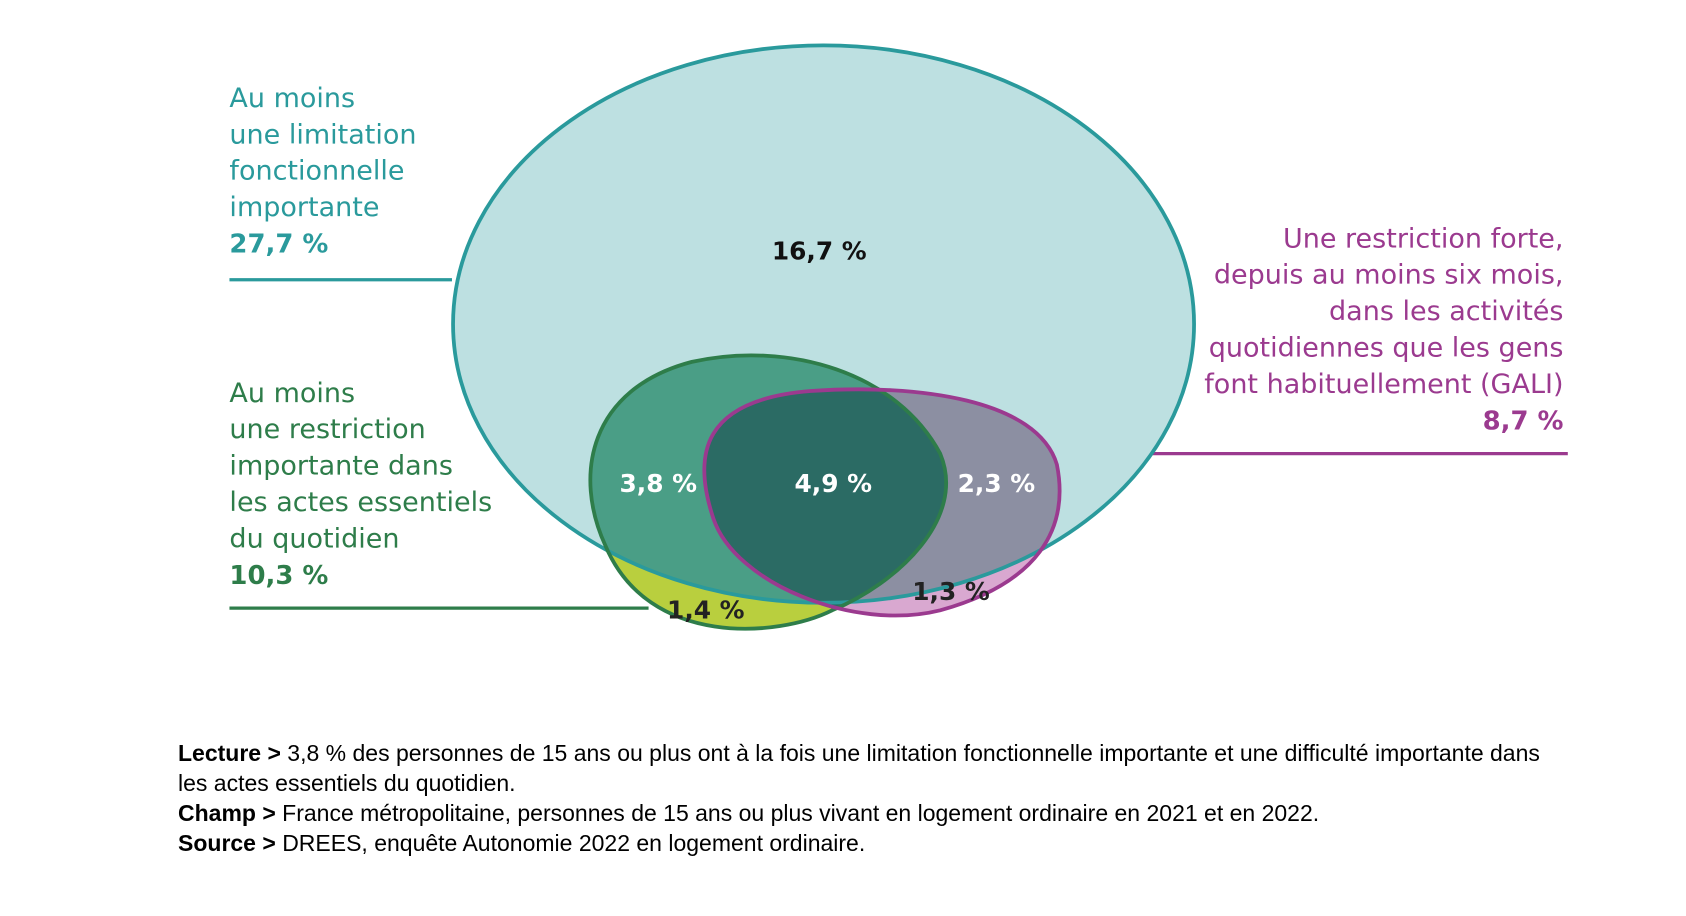  I want to click on note-label: Source >, so click(227, 843).